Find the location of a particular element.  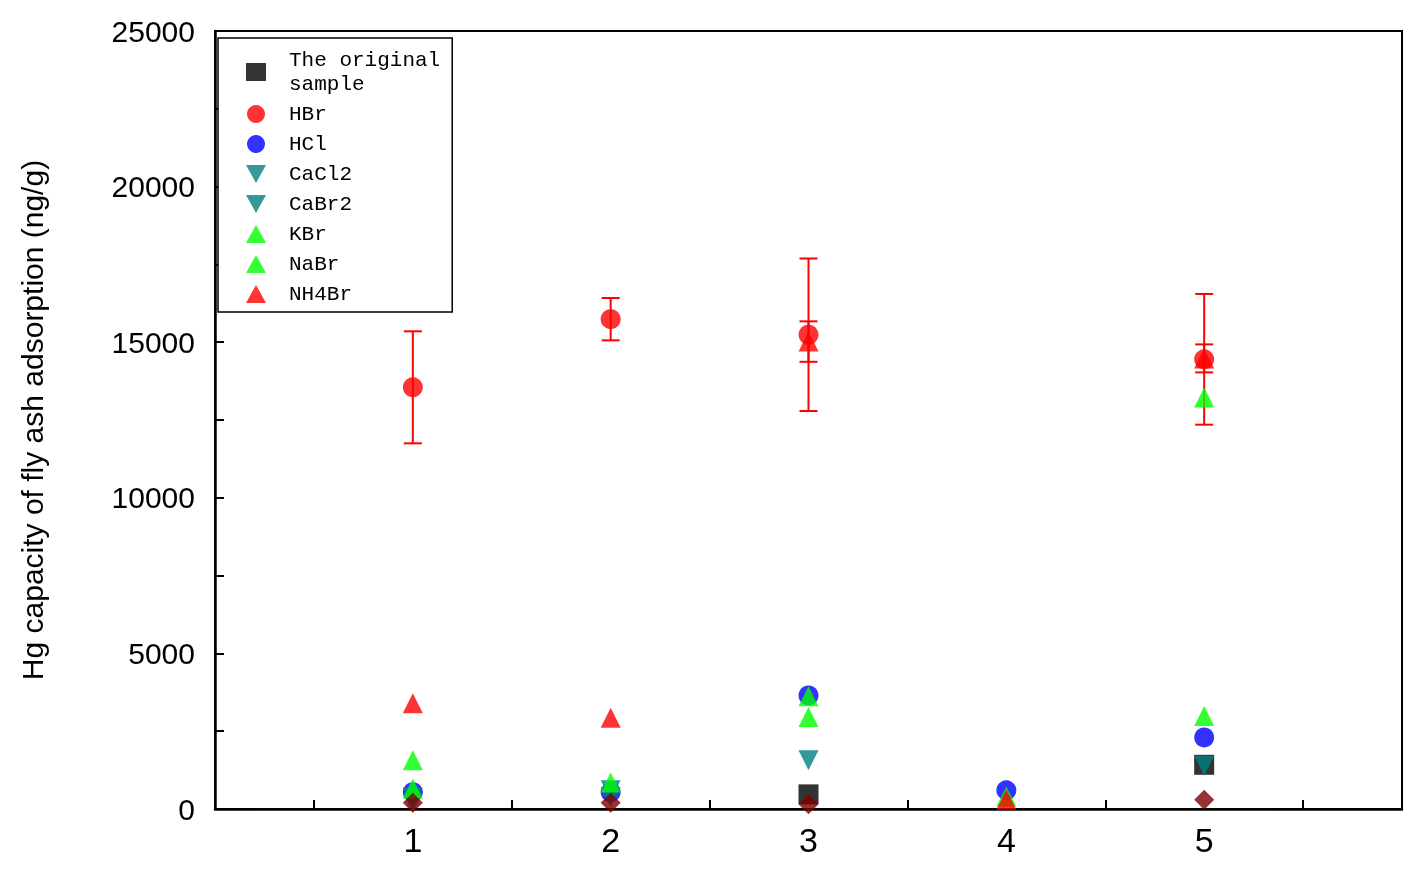

legend-label: CaCl2 is located at coordinates (321, 174).